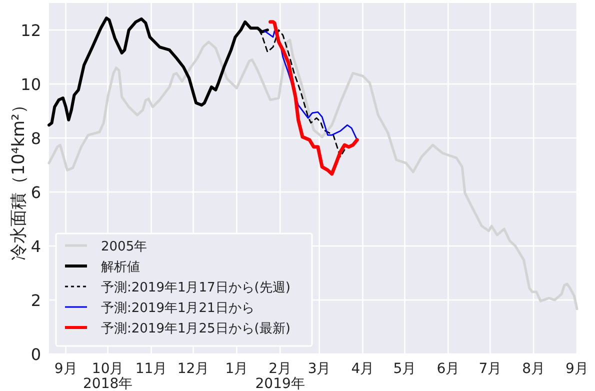 The height and width of the screenshot is (391, 595). Describe the element at coordinates (490, 369) in the screenshot. I see `x-tick-label: 7月` at that location.